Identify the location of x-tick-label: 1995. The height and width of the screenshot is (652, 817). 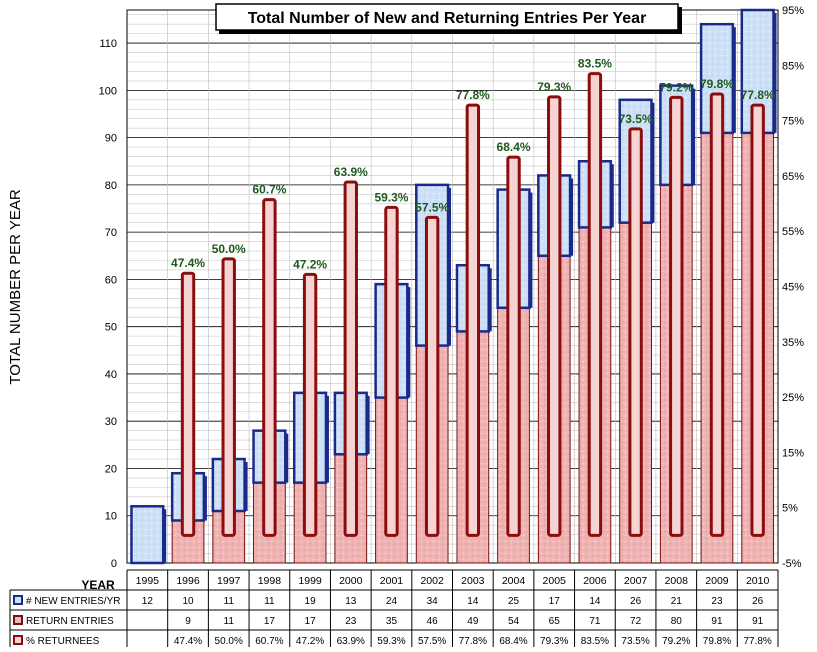
(148, 581).